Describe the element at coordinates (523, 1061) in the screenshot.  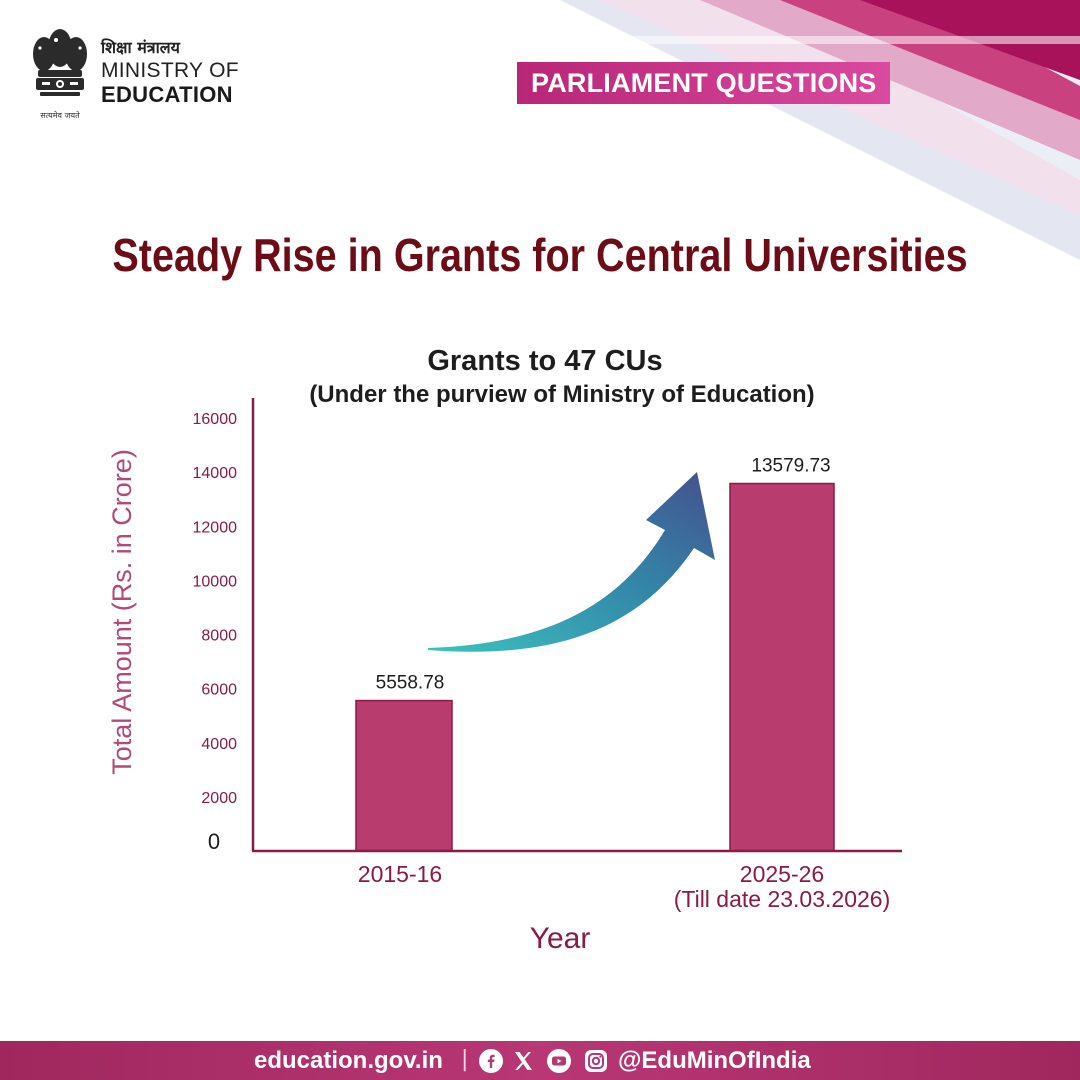
I see `x-icon` at that location.